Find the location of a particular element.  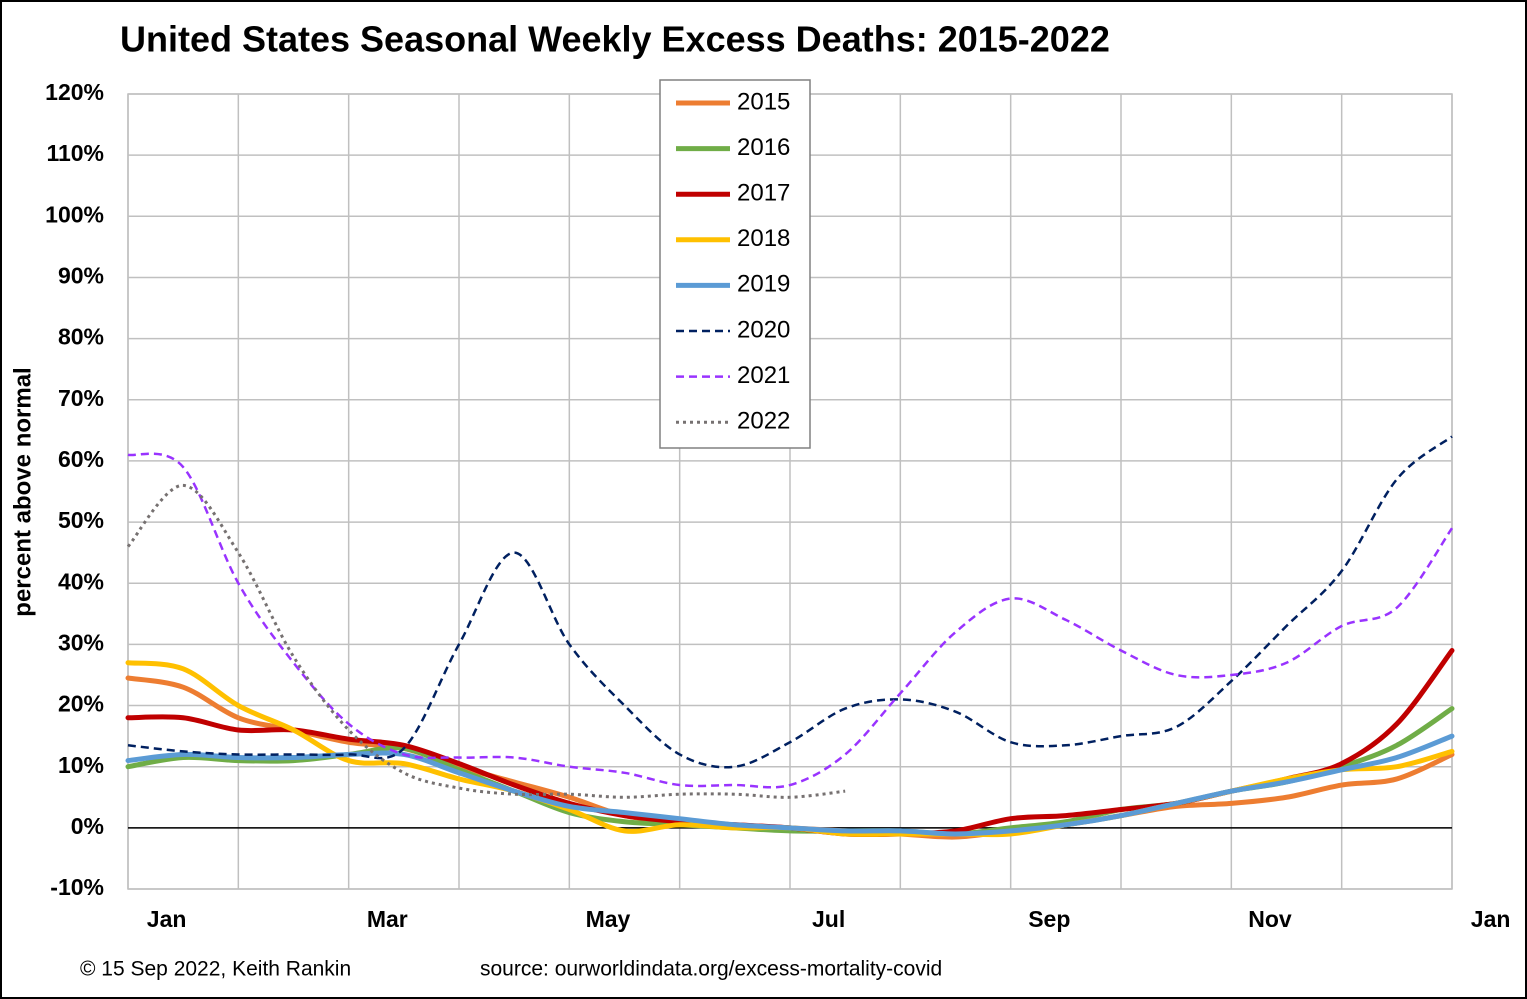

y-tick-label: 90% is located at coordinates (81, 276).